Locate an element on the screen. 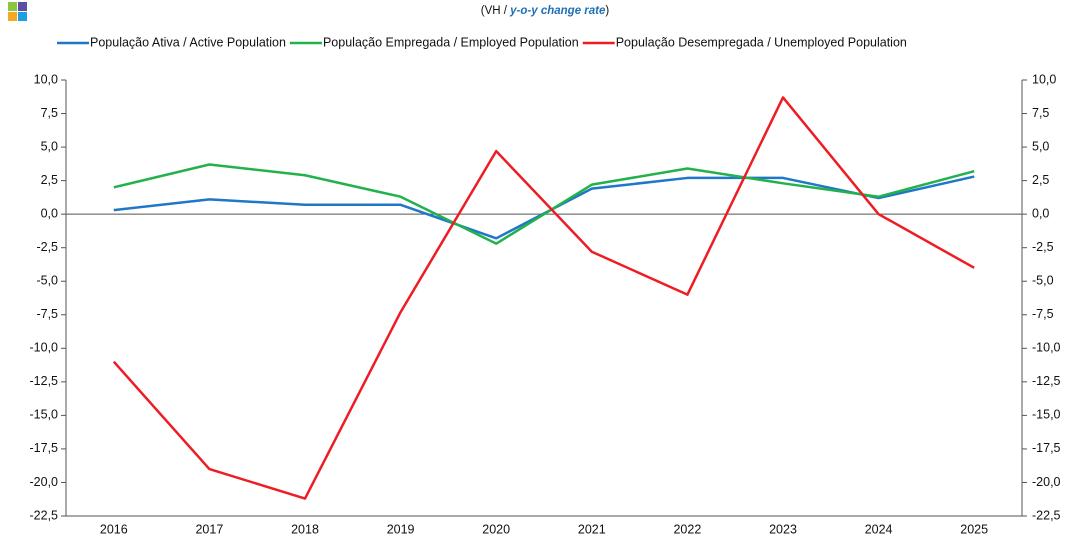 This screenshot has width=1077, height=542. y-tick-label: -2,5 is located at coordinates (47, 247).